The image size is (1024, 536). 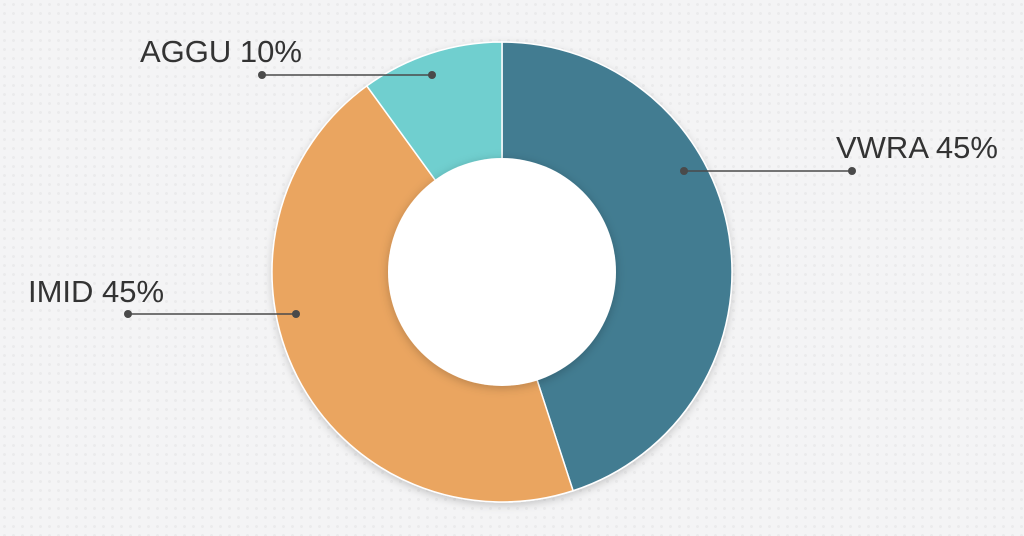 I want to click on donut-hole, so click(x=502, y=272).